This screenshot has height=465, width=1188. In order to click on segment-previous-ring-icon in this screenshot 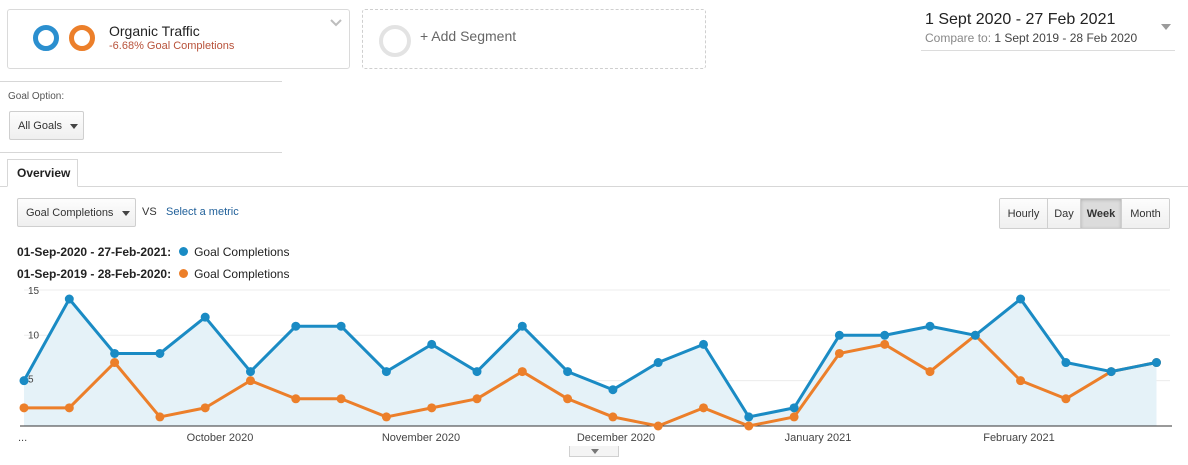, I will do `click(82, 38)`.